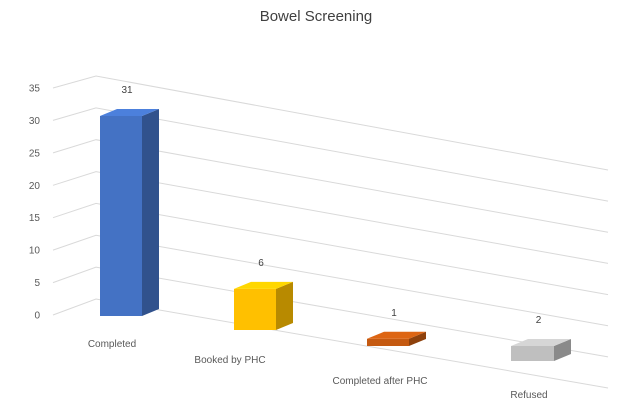 This screenshot has width=634, height=403. Describe the element at coordinates (35, 186) in the screenshot. I see `y-tick-label-4: 20` at that location.